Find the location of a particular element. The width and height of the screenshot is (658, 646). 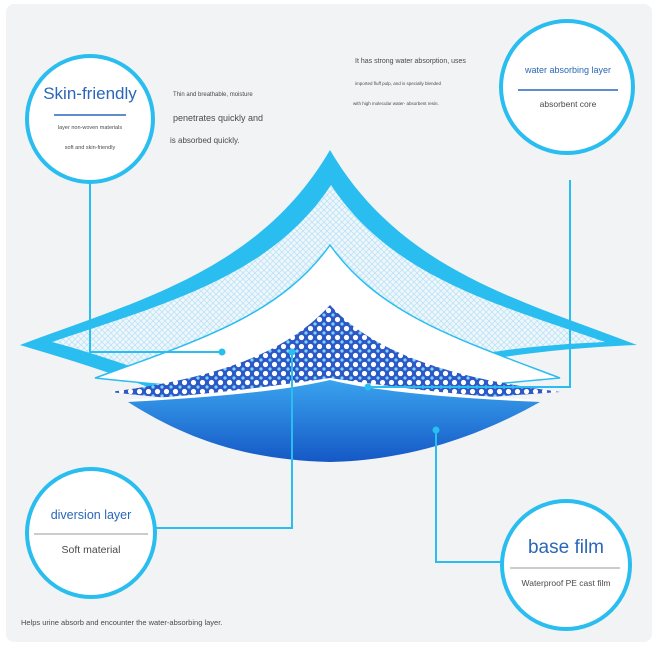

skin-friendly-title: Skin-friendly is located at coordinates (90, 93).